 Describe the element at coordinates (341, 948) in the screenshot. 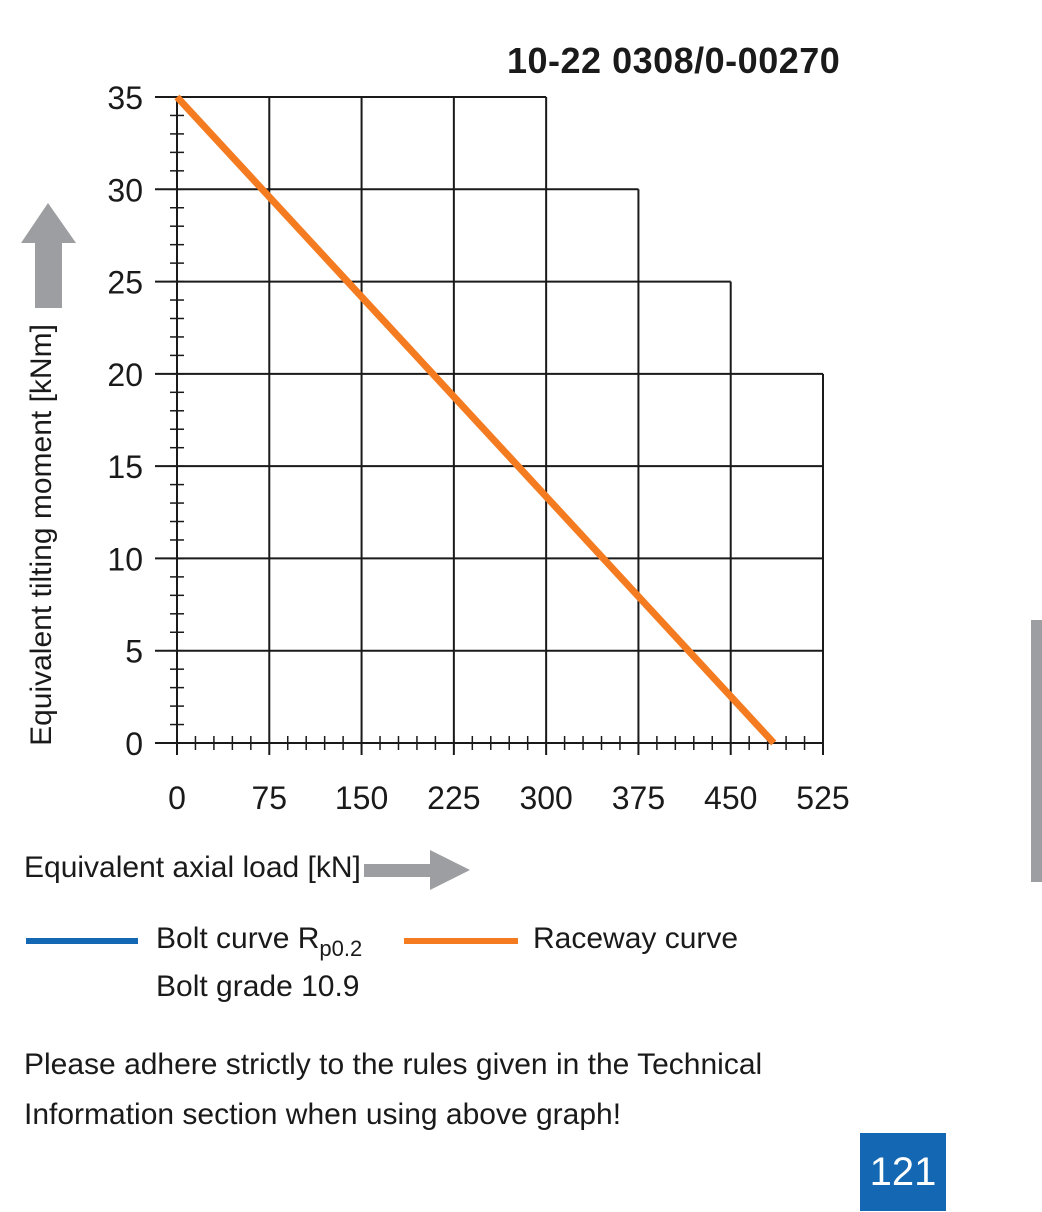

I see `legend-bolt-subscript: p0.2` at that location.